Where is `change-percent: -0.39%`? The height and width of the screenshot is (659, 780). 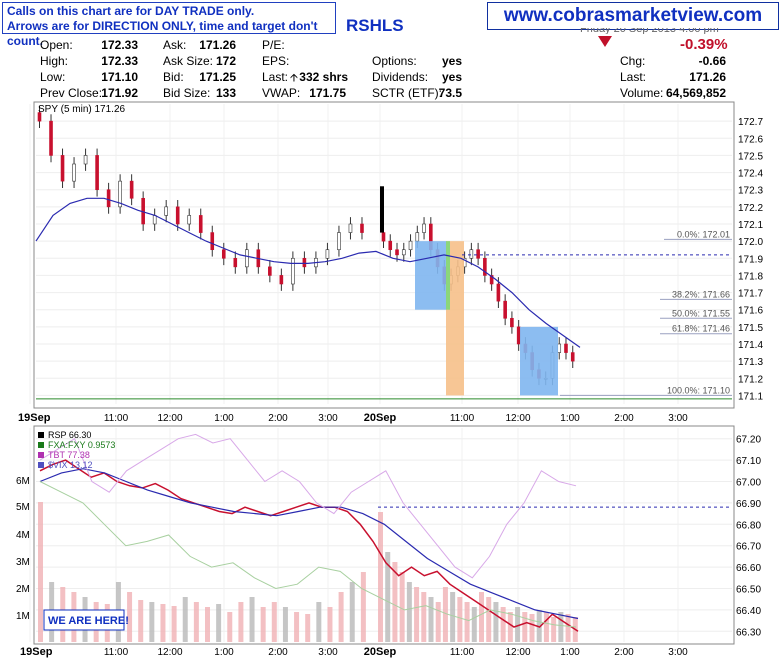 change-percent: -0.39% is located at coordinates (704, 44).